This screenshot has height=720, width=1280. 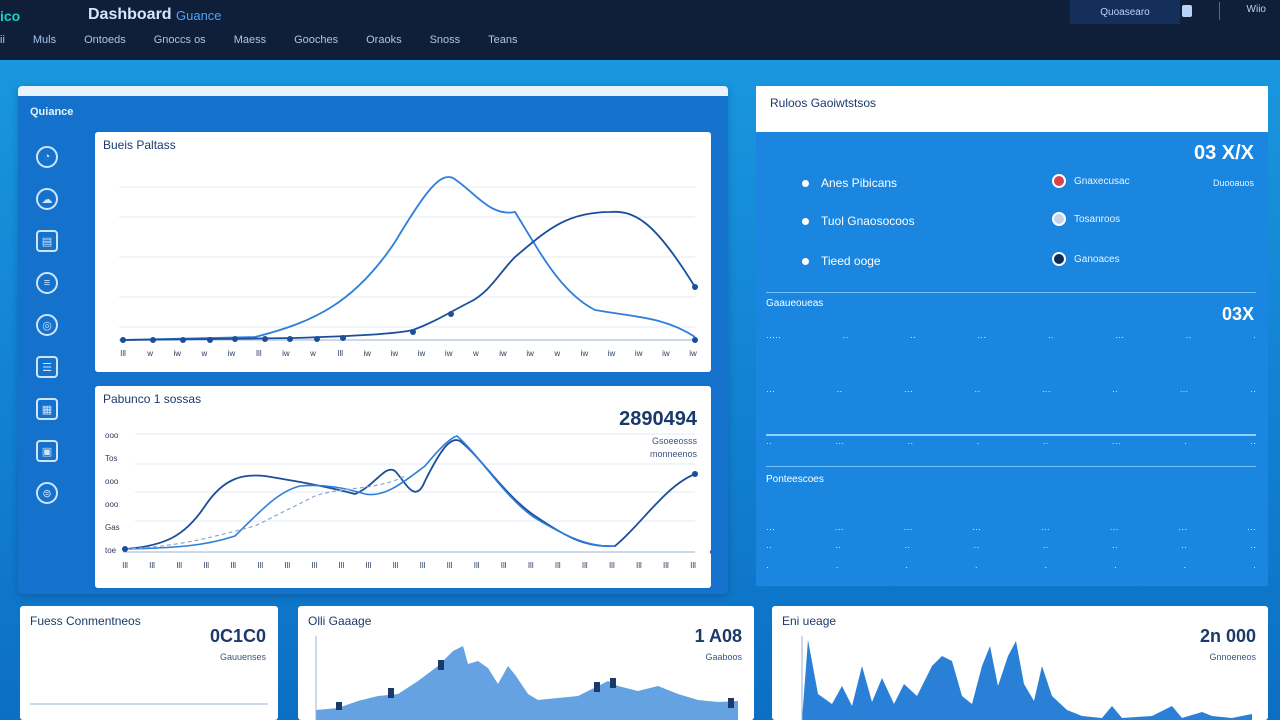 What do you see at coordinates (139, 145) in the screenshot?
I see `chart1-title: Bueis Paltass` at bounding box center [139, 145].